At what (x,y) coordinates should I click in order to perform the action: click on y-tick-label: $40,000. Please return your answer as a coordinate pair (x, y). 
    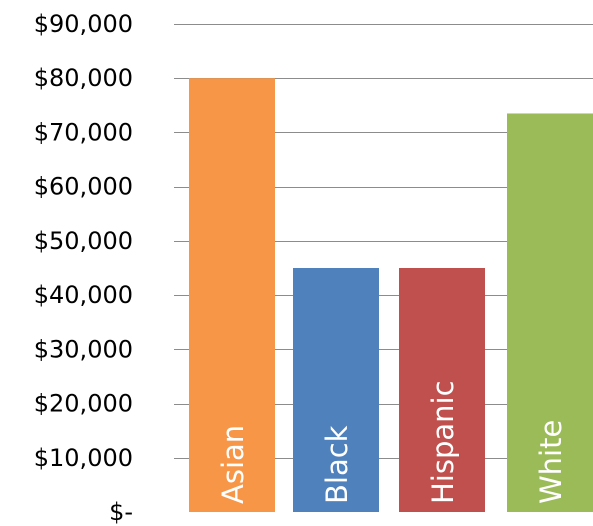
    Looking at the image, I should click on (83, 295).